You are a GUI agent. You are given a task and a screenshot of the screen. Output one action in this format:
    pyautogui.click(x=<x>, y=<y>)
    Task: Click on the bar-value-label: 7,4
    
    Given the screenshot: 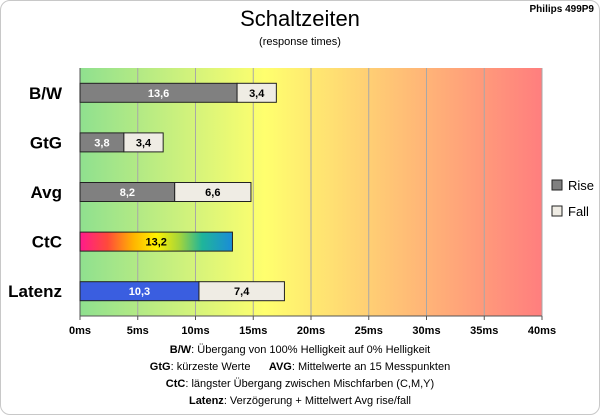 What is the action you would take?
    pyautogui.click(x=242, y=292)
    